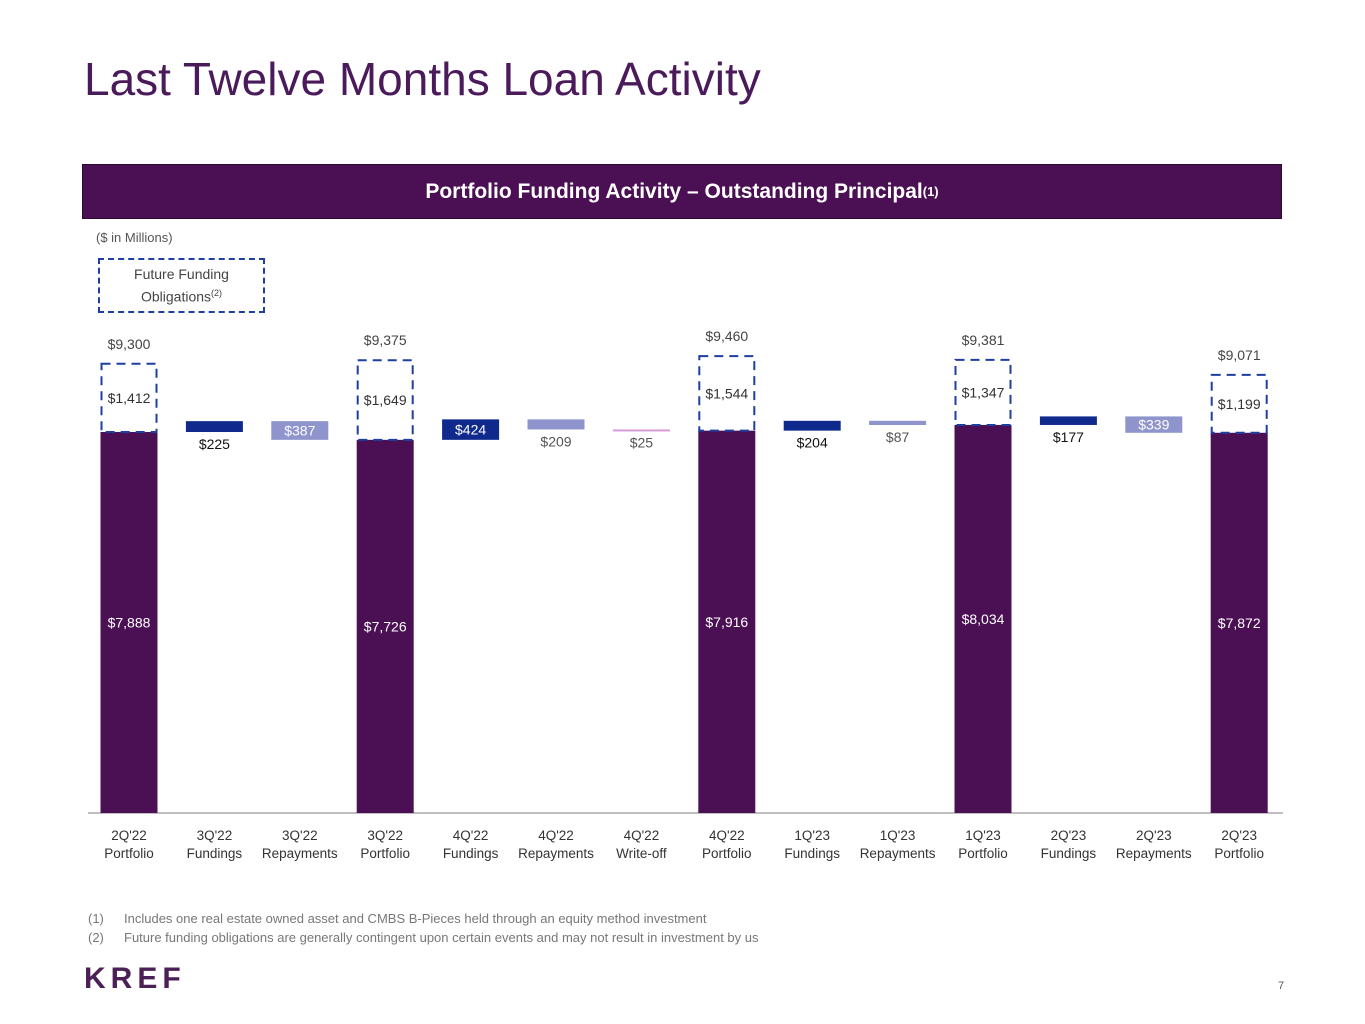  I want to click on future-funding-label: $1,544, so click(726, 393).